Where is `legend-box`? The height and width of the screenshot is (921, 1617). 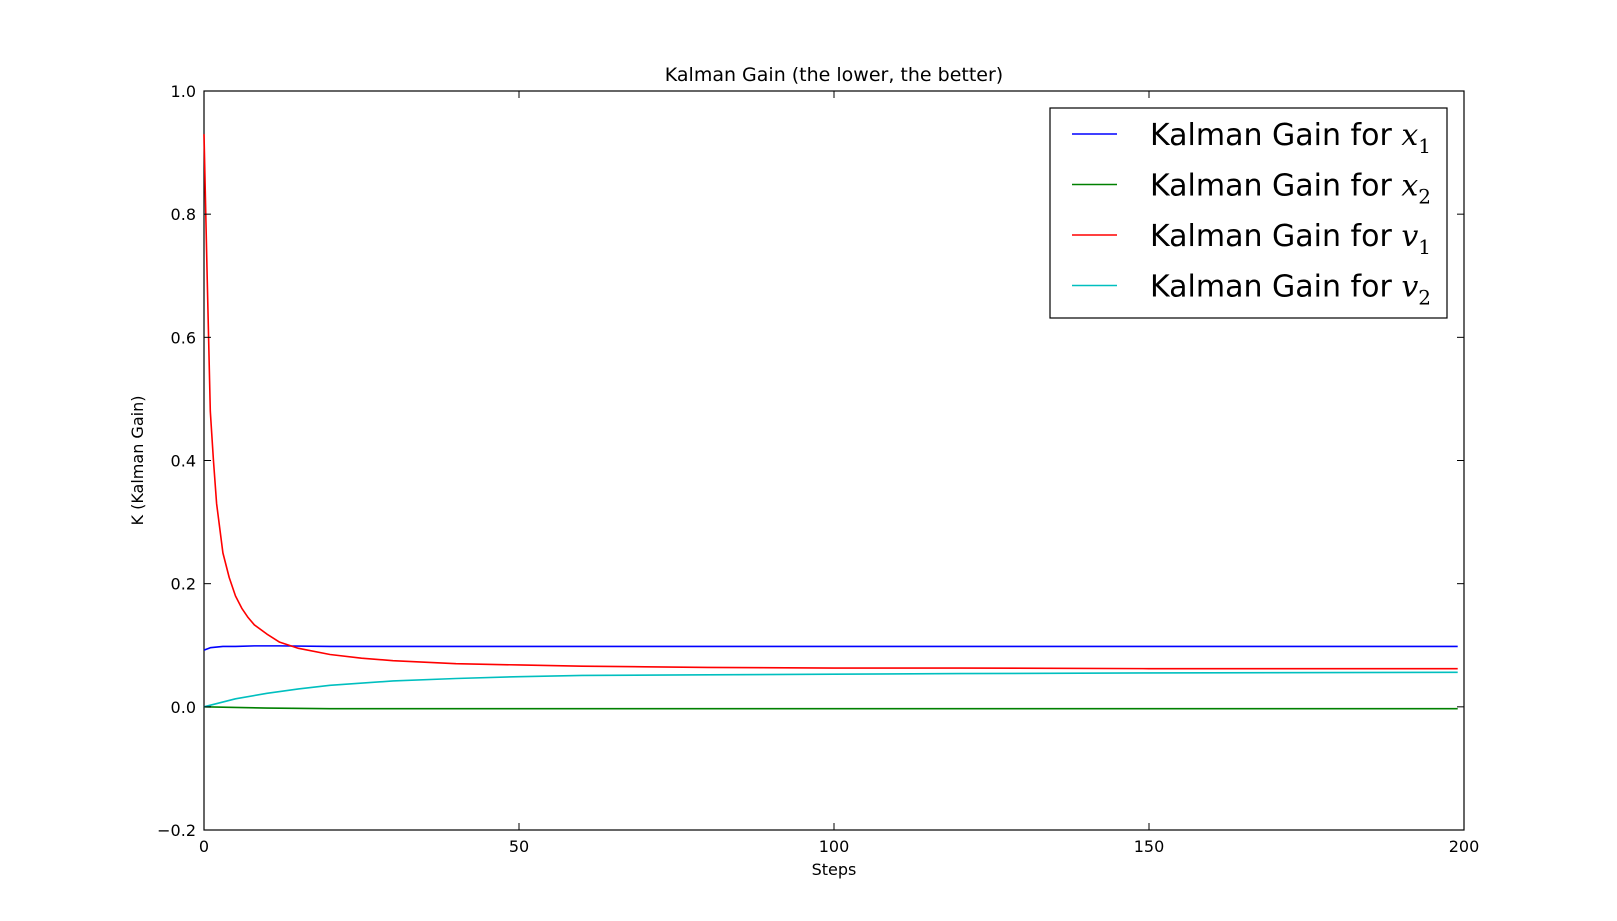
legend-box is located at coordinates (1248, 213).